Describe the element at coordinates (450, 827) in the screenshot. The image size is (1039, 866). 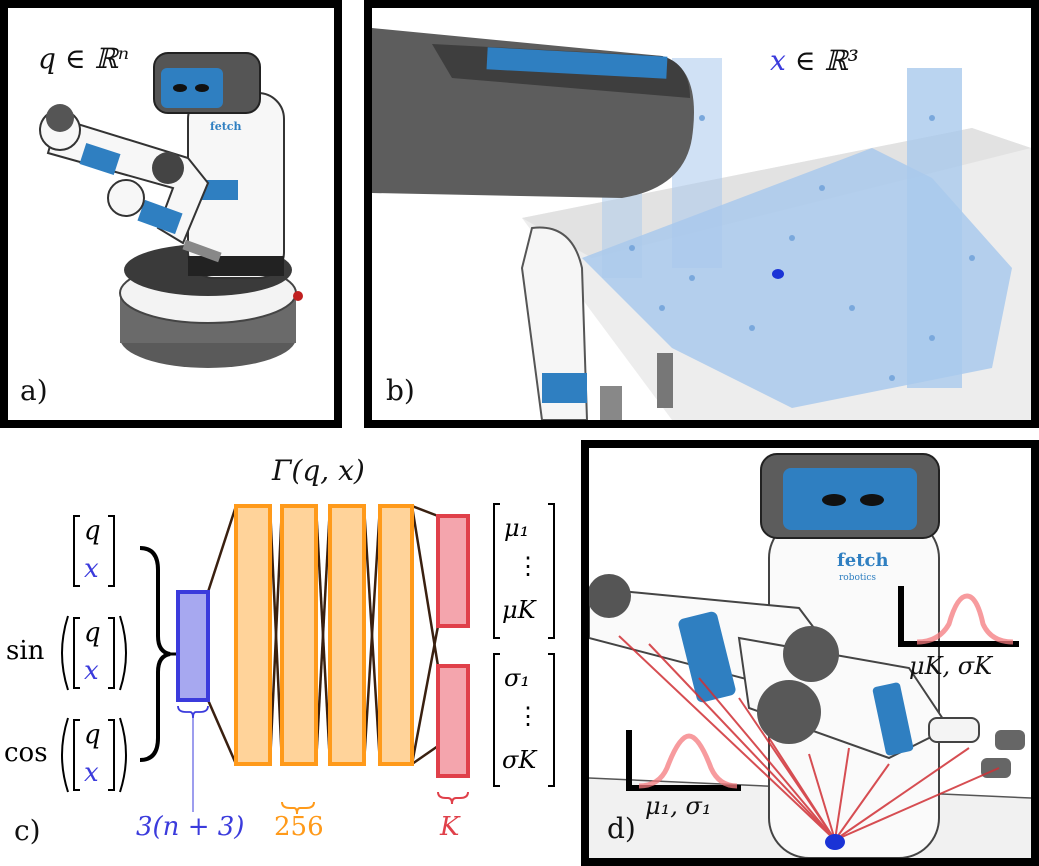
I see `output-dim-label: K` at that location.